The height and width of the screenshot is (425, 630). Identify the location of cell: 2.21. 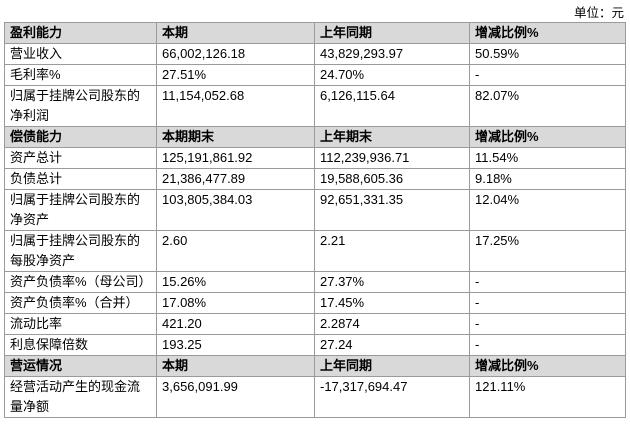
(392, 251).